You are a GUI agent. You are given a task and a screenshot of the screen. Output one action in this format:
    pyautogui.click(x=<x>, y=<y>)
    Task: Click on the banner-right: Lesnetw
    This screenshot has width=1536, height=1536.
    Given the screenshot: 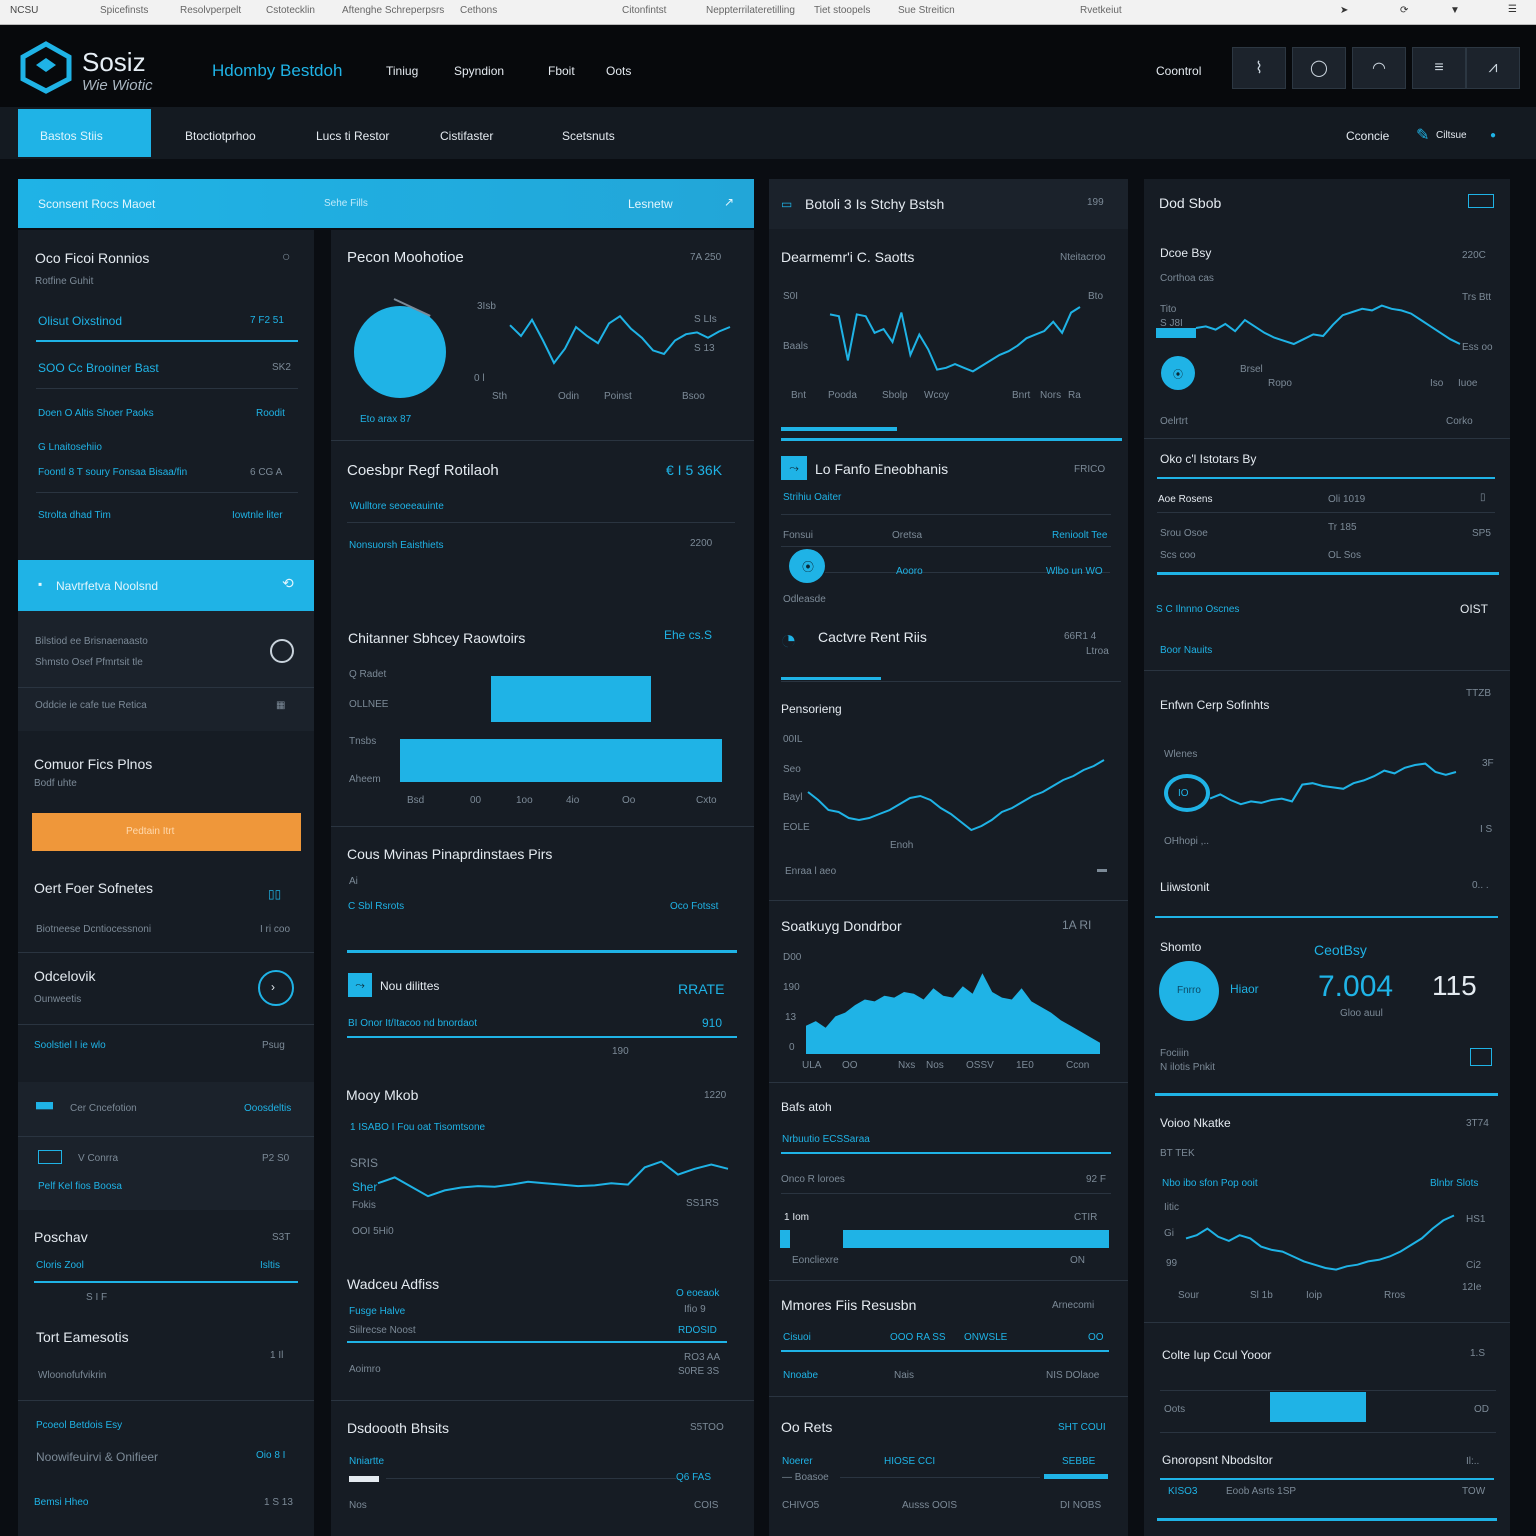 What is the action you would take?
    pyautogui.click(x=650, y=204)
    